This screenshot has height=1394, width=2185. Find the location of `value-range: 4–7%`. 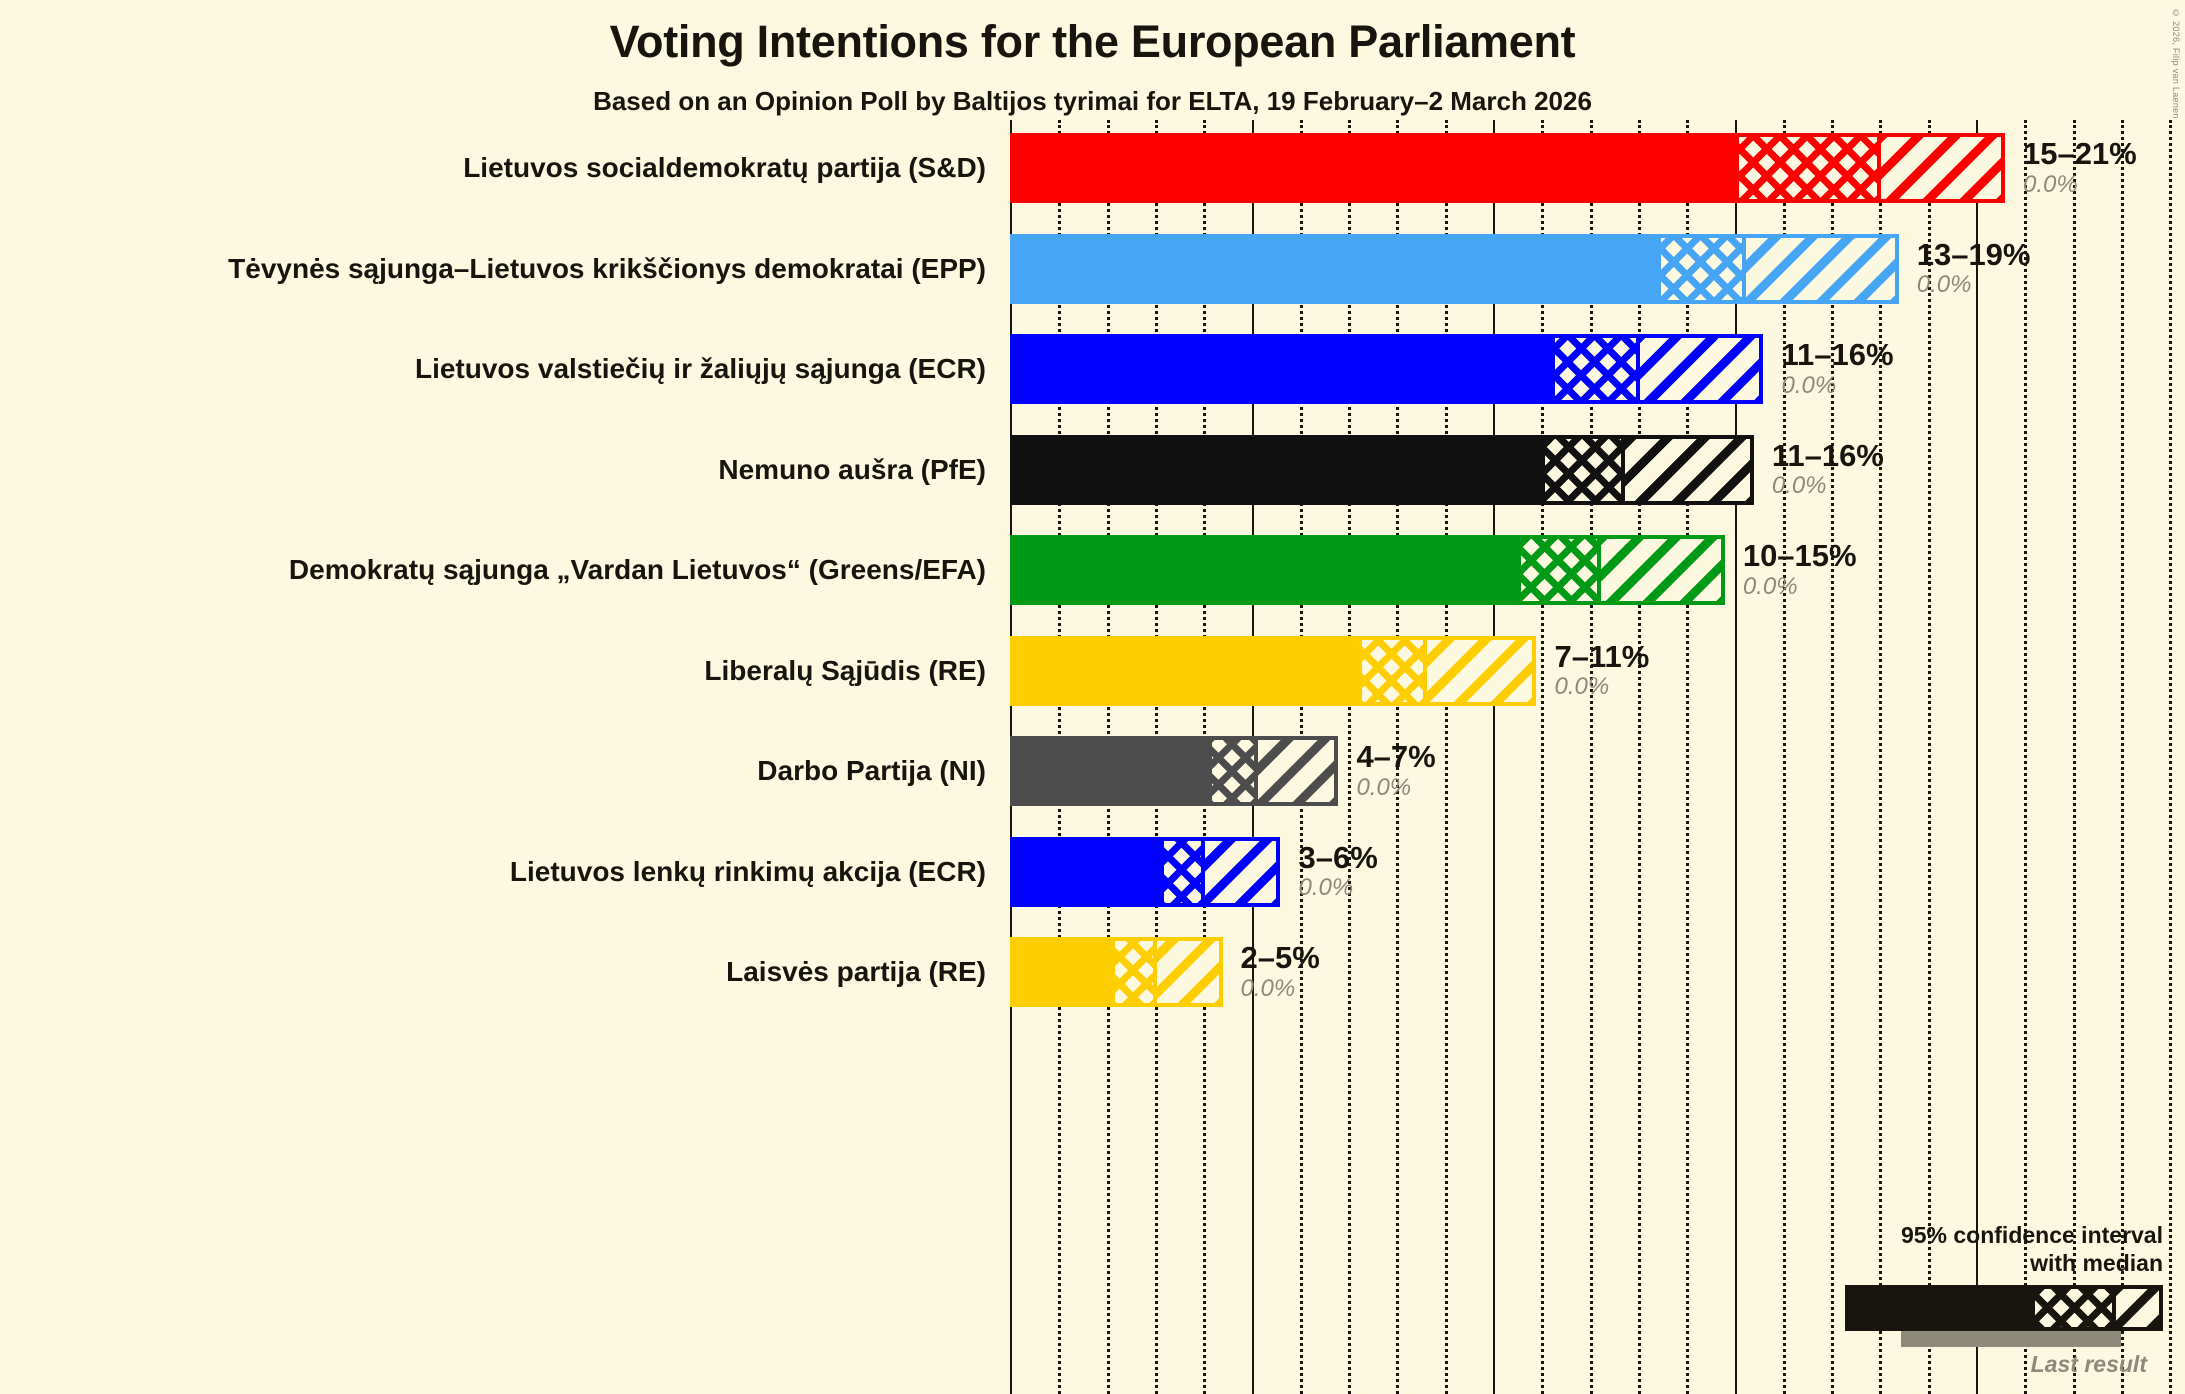

value-range: 4–7% is located at coordinates (1396, 756).